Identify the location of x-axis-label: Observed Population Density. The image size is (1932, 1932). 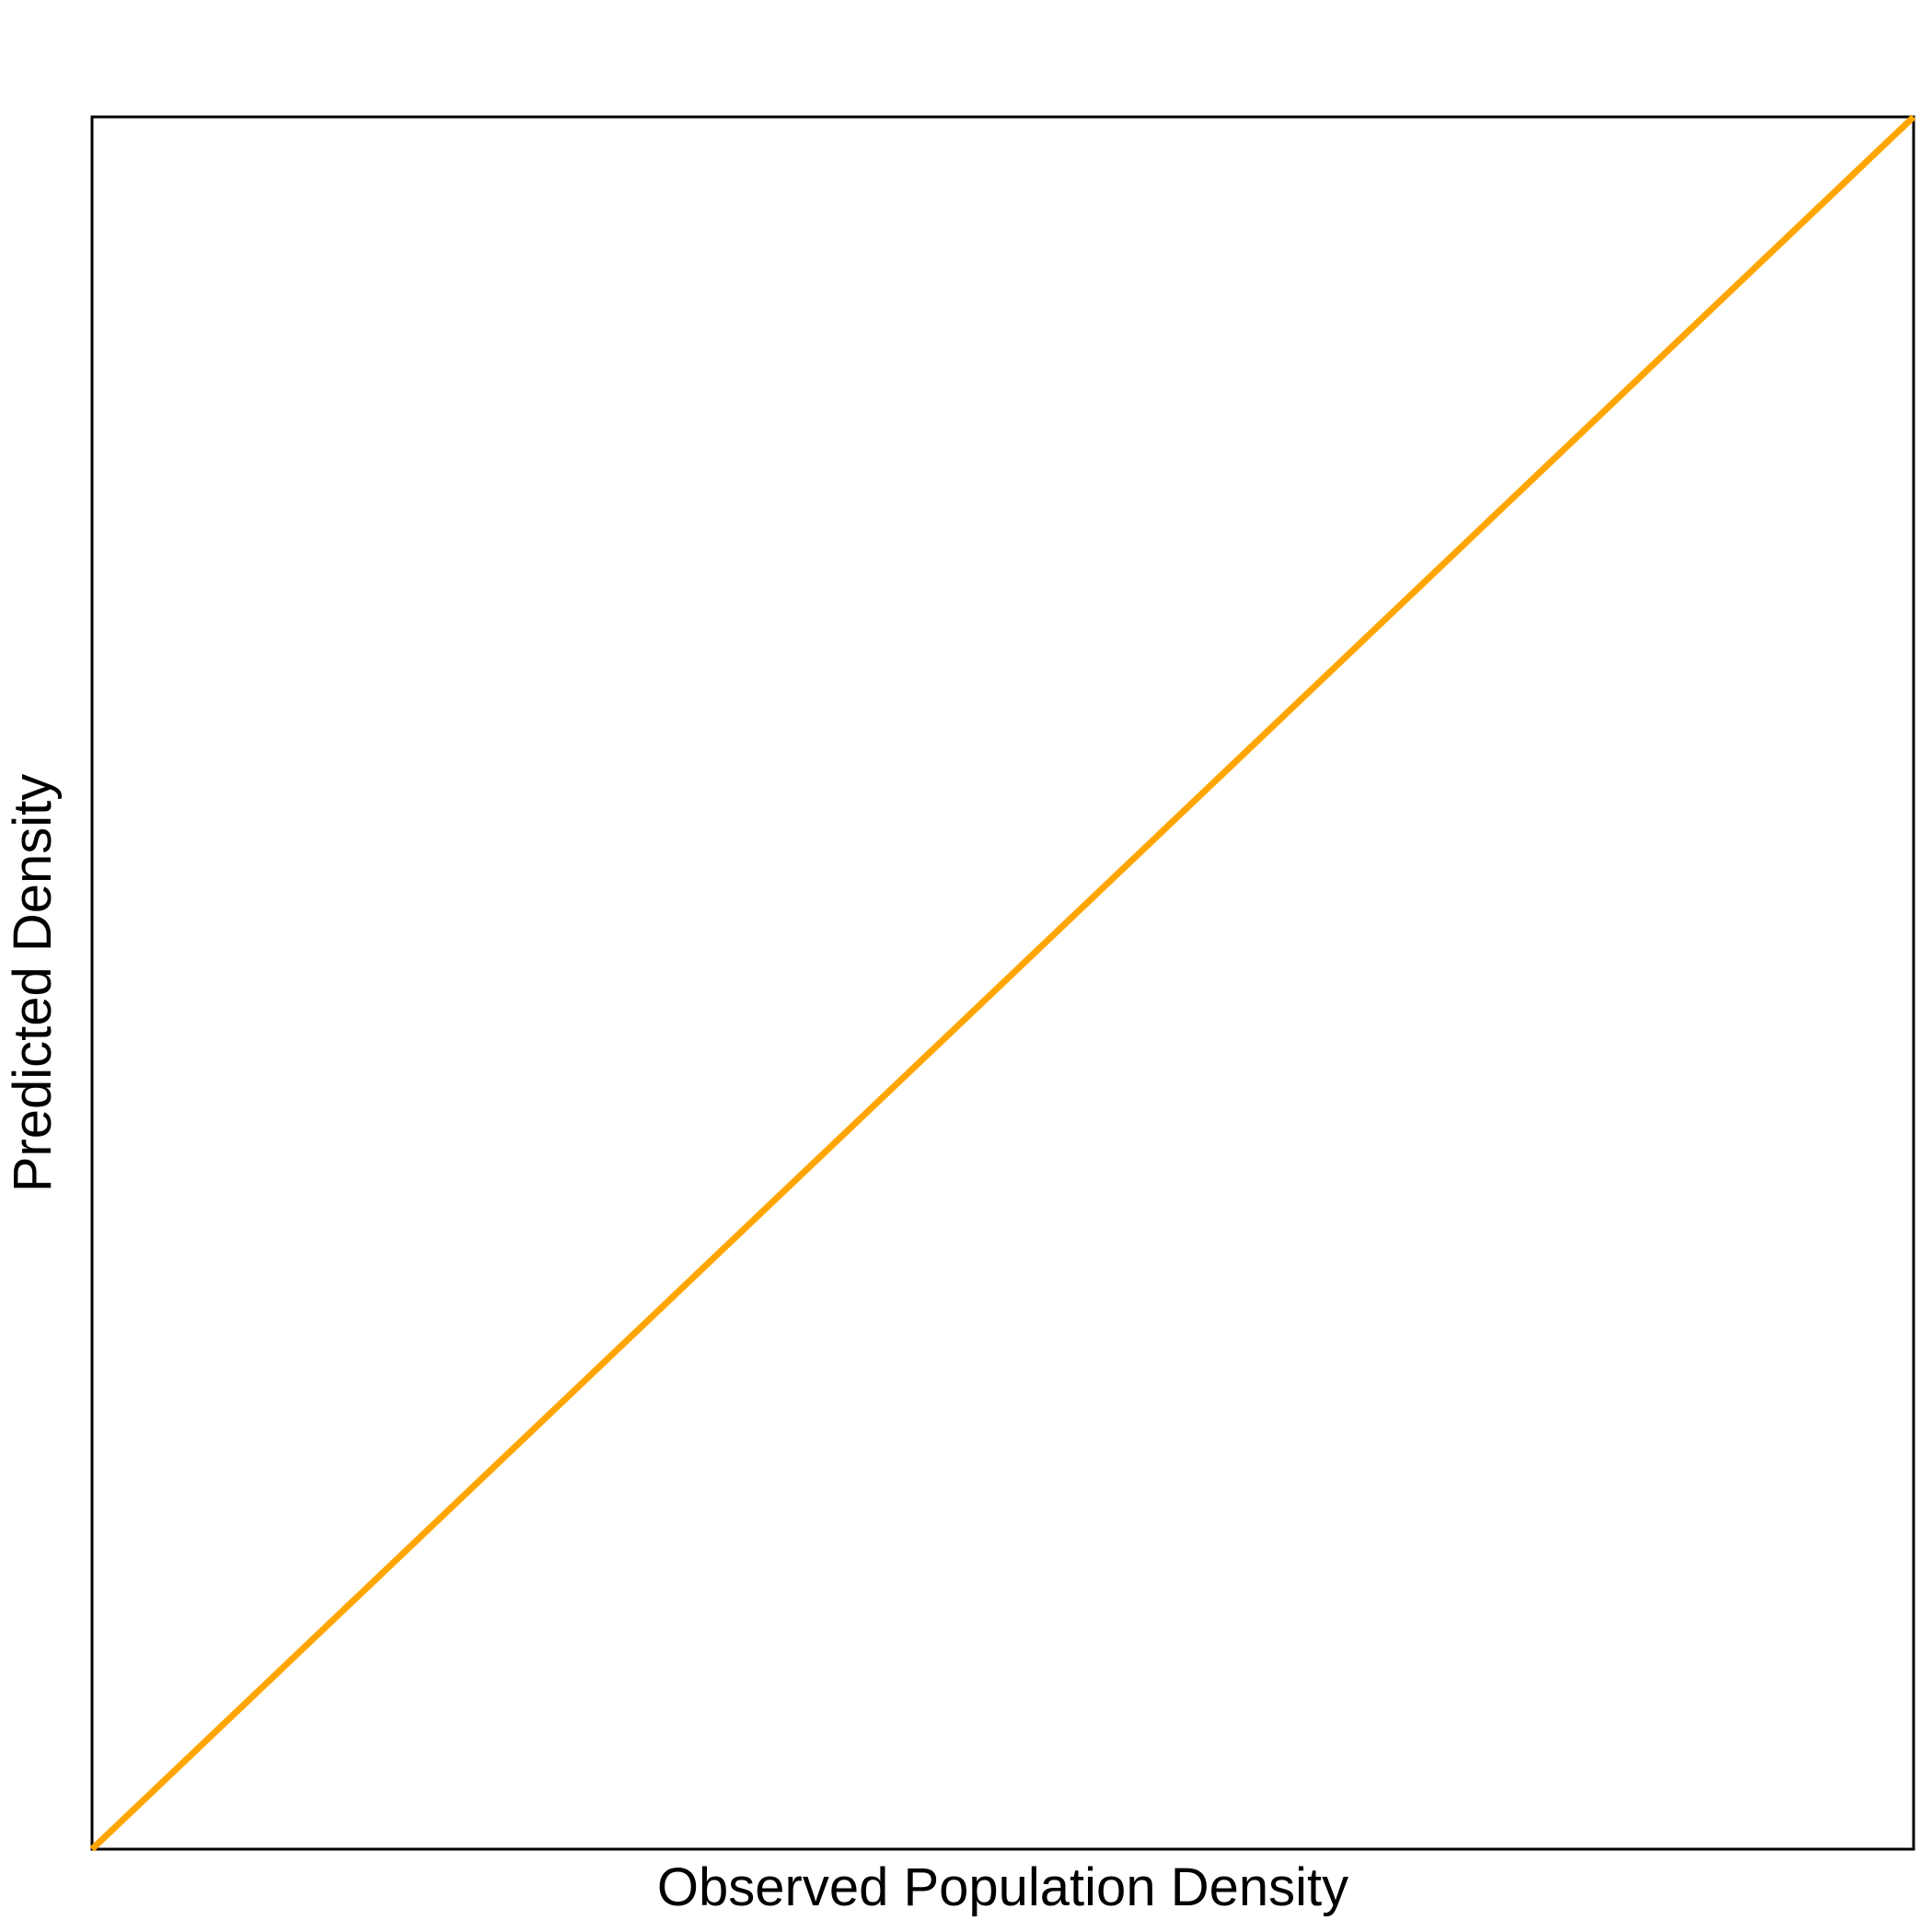
(1003, 1887).